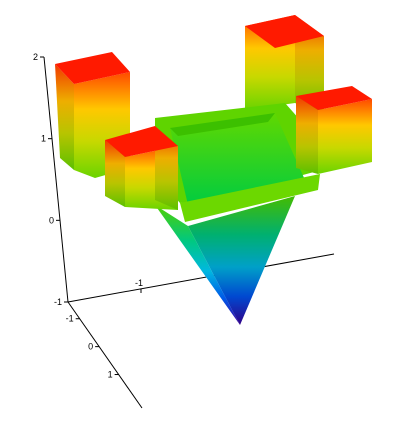 The width and height of the screenshot is (403, 432). I want to click on y-tick-label: 1, so click(110, 375).